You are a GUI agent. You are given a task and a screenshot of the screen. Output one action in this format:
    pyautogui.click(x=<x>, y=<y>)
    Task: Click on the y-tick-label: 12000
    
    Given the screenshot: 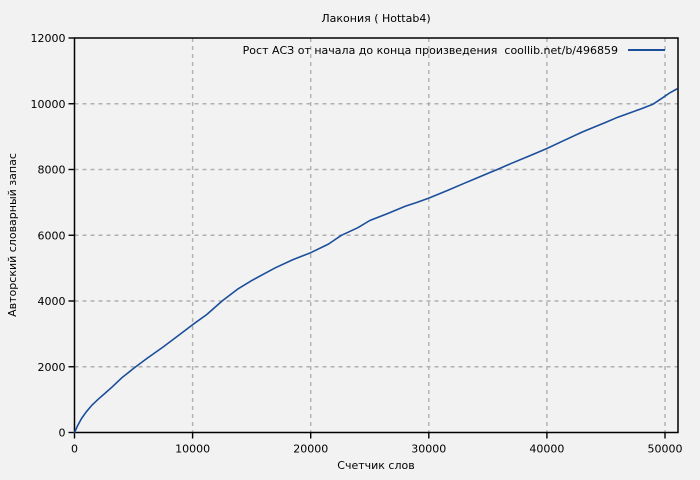 What is the action you would take?
    pyautogui.click(x=48, y=38)
    